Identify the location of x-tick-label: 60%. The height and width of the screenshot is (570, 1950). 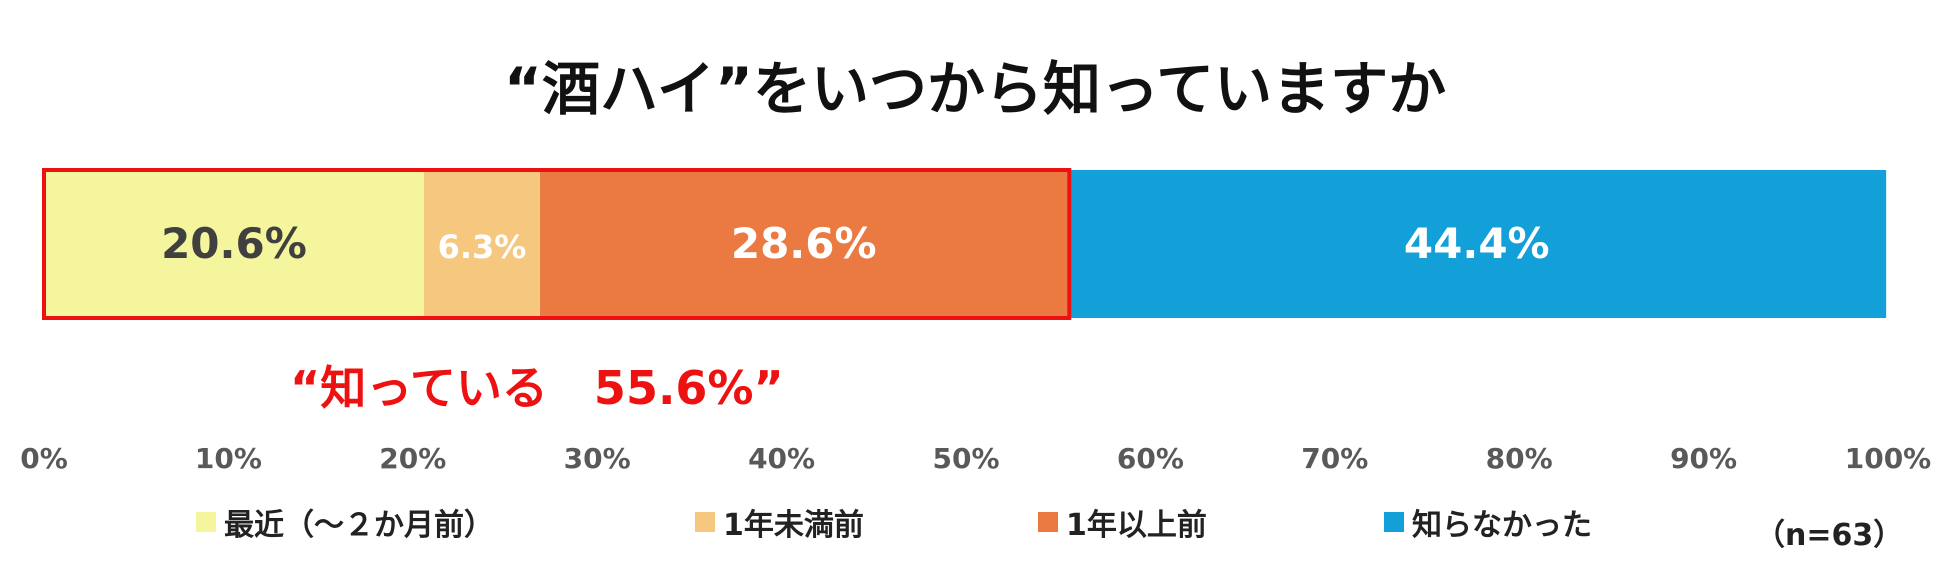
(1150, 458).